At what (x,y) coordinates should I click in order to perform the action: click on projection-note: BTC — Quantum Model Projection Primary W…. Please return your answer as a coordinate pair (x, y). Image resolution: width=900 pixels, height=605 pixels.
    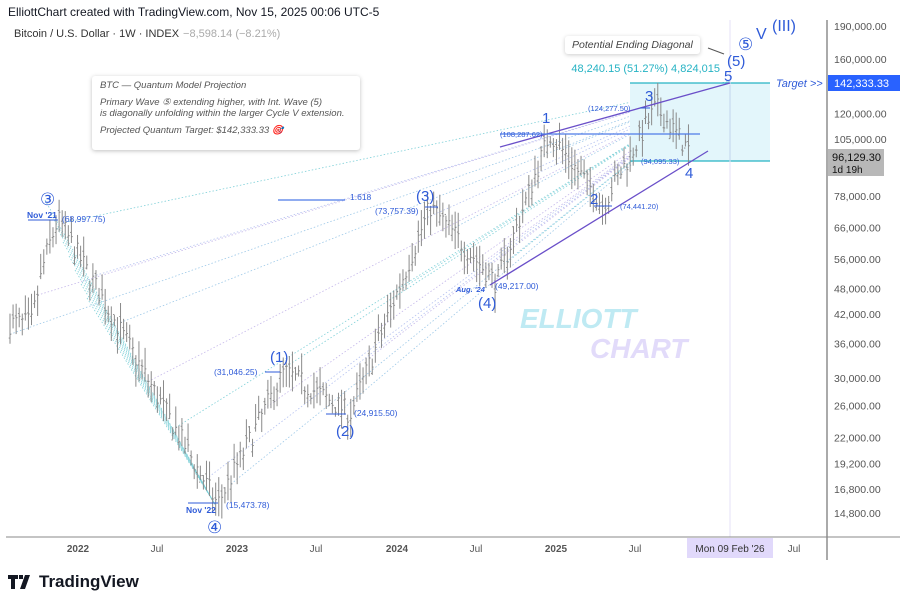
    Looking at the image, I should click on (226, 113).